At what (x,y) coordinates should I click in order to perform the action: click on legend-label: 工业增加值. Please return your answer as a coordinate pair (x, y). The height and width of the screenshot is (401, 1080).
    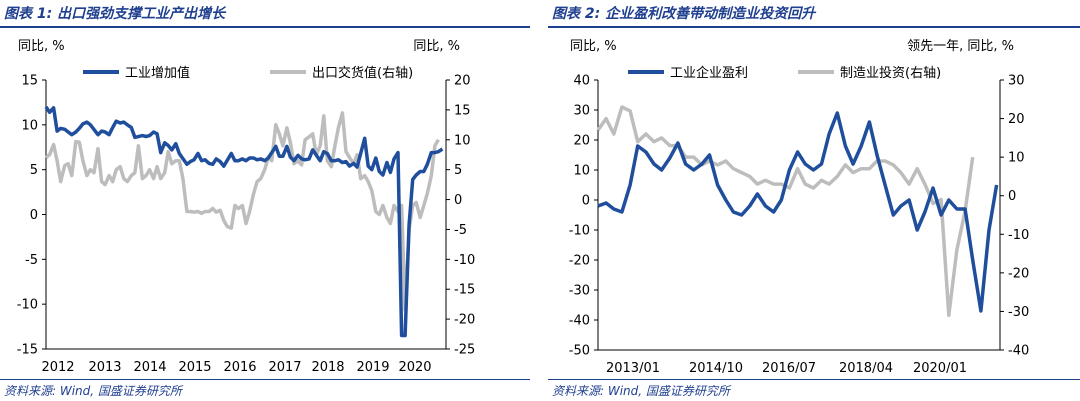
    Looking at the image, I should click on (157, 73).